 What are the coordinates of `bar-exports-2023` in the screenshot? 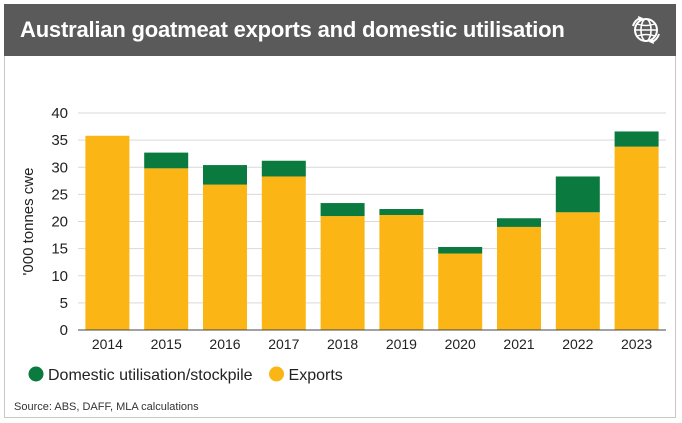 It's located at (636, 238).